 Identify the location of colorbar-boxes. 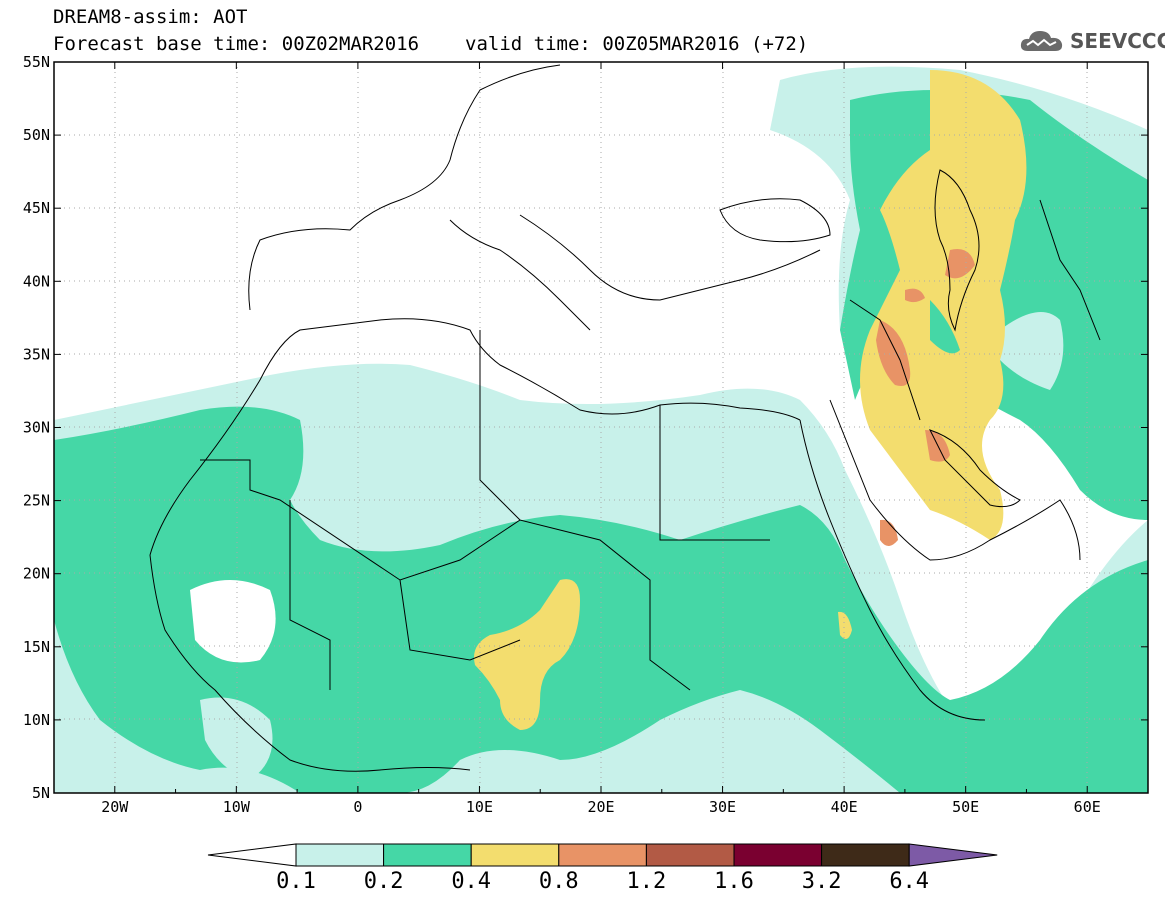
(602, 855).